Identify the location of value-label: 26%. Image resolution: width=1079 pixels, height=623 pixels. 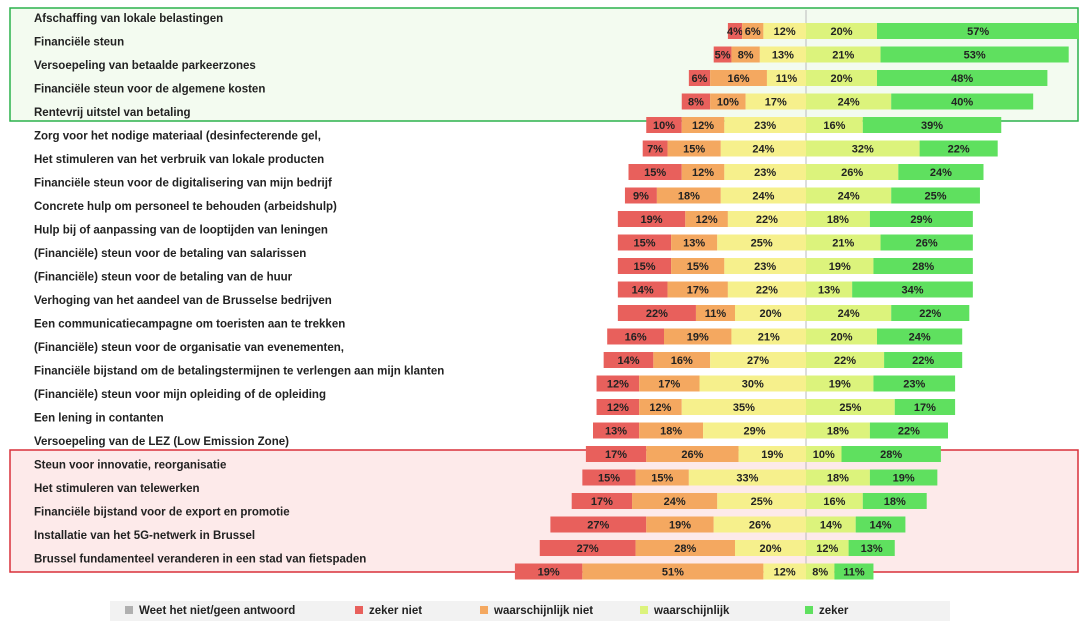
(692, 455).